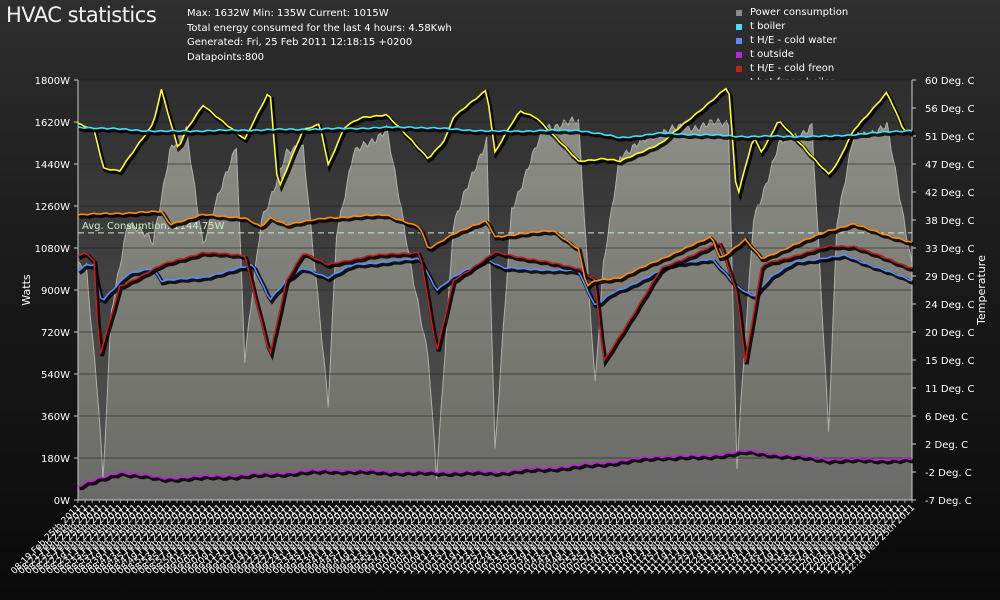  Describe the element at coordinates (52, 123) in the screenshot. I see `y-tick-label: 1620W` at that location.